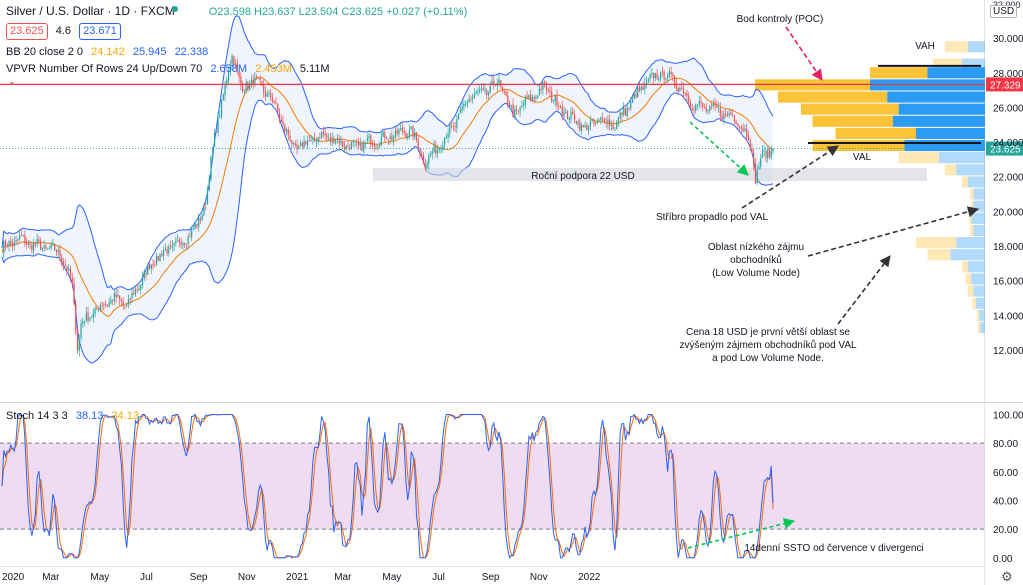 The width and height of the screenshot is (1023, 585). Describe the element at coordinates (979, 291) in the screenshot. I see `volume-profile-down-bar` at that location.